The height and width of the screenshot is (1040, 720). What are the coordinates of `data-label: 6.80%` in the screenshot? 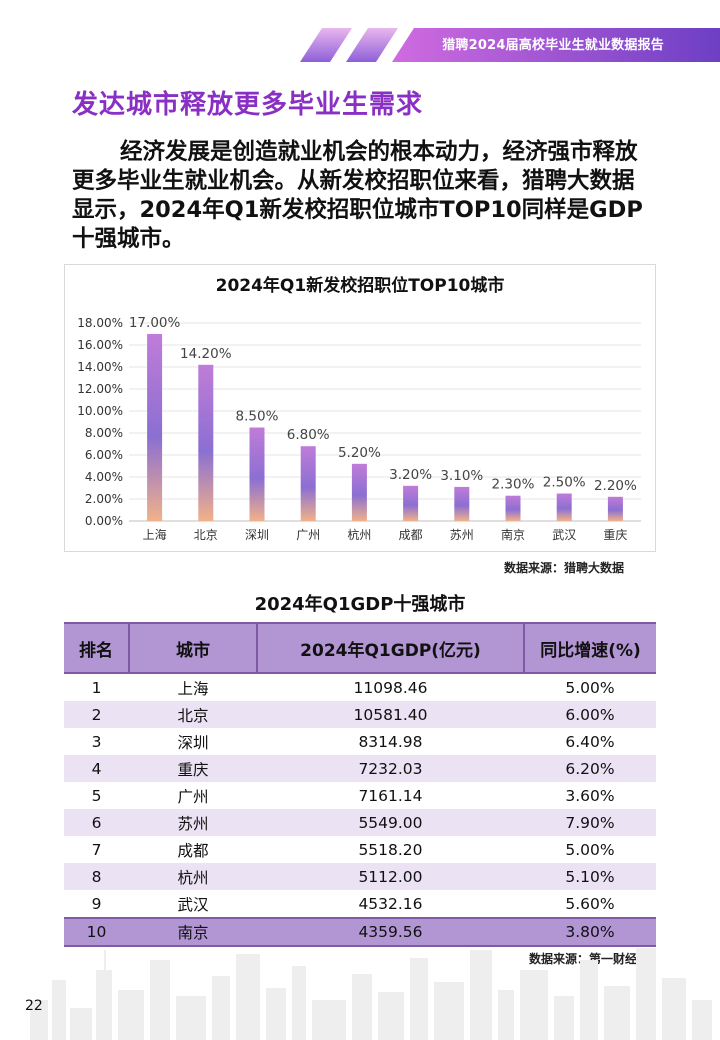 It's located at (308, 435).